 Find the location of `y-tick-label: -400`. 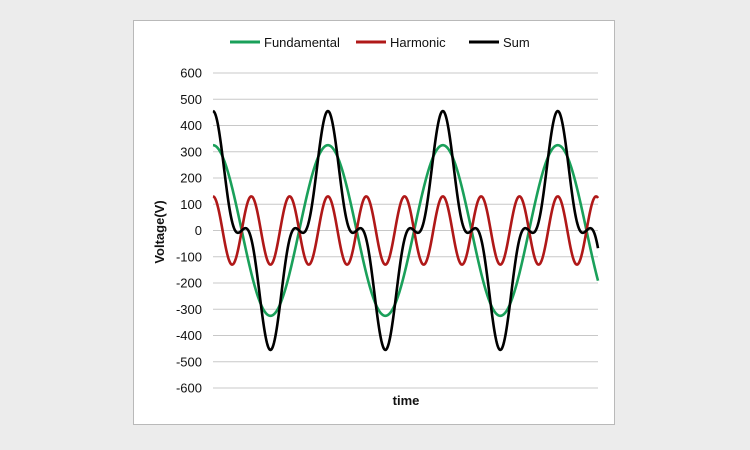

y-tick-label: -400 is located at coordinates (189, 335).